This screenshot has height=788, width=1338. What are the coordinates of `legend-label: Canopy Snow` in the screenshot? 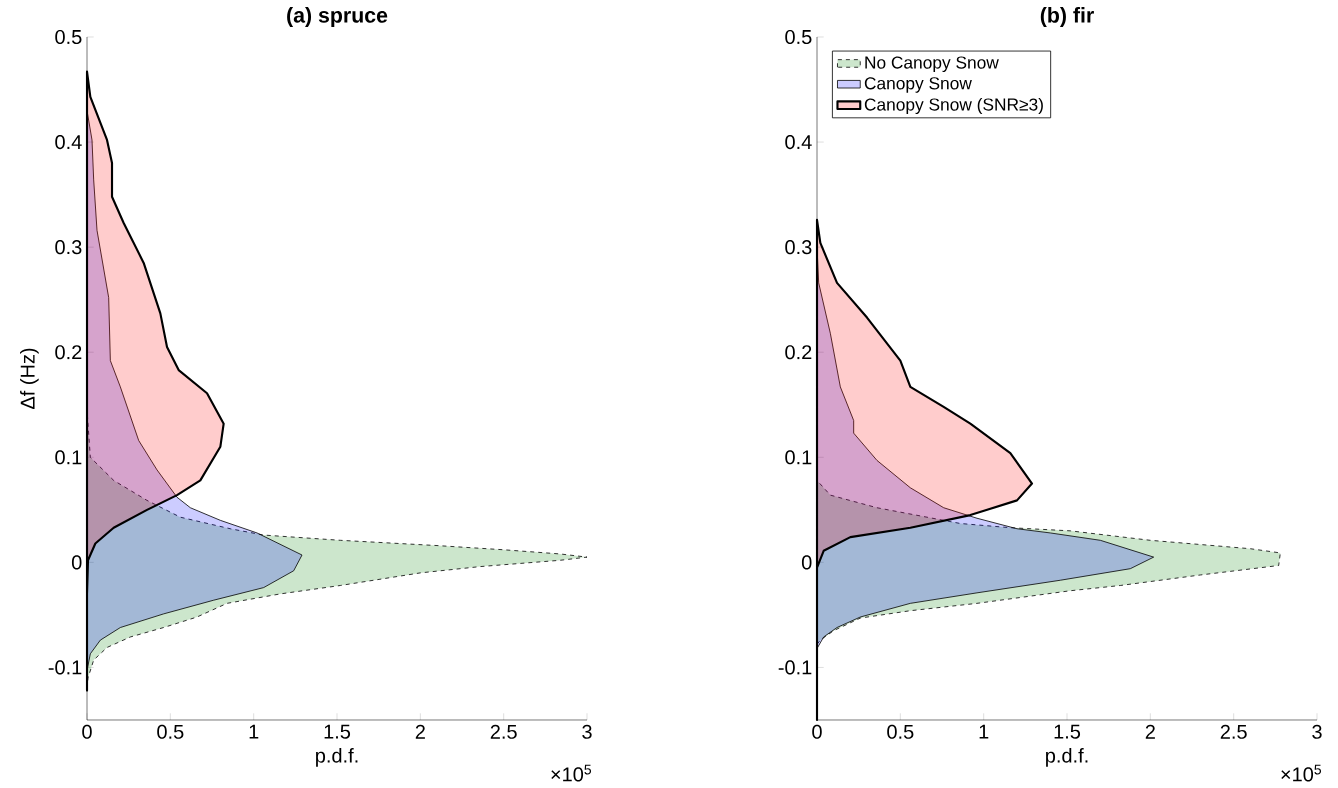 It's located at (918, 85).